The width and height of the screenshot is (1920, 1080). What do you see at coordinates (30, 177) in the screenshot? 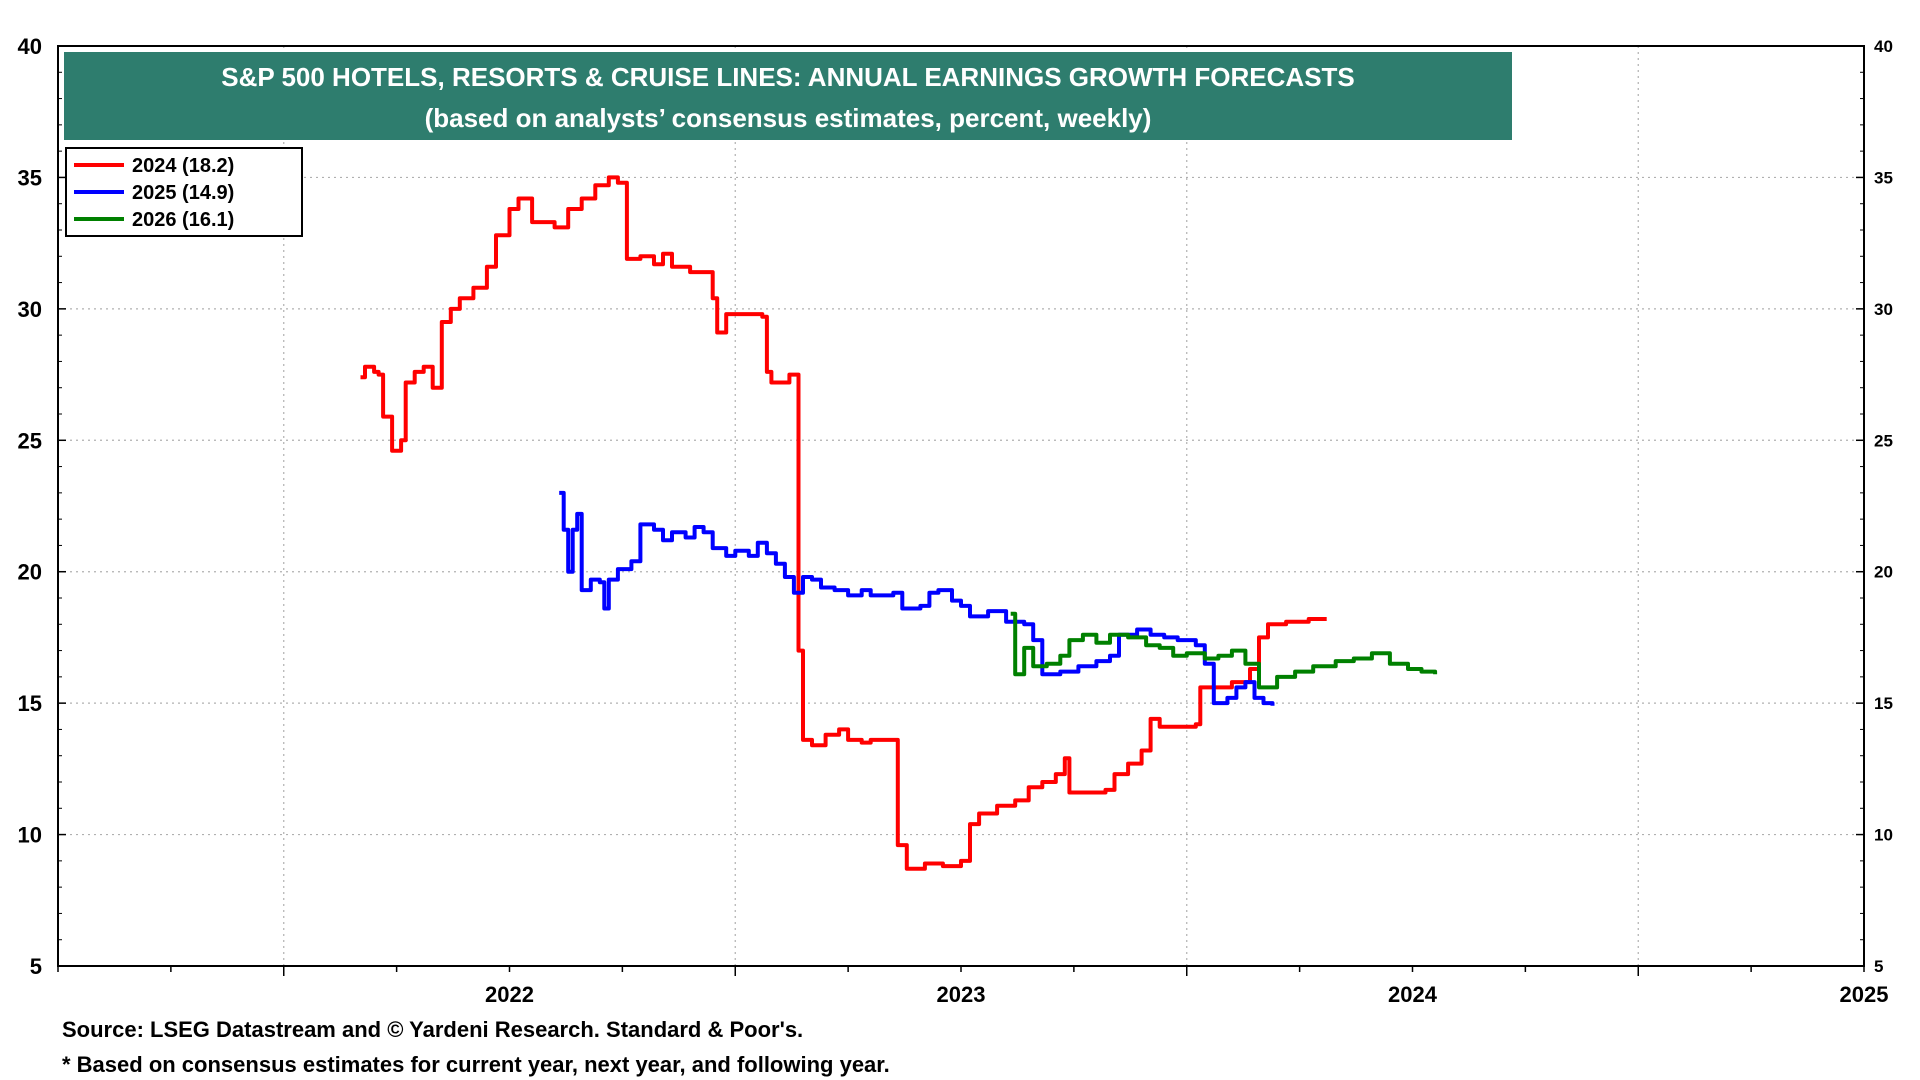
I see `y-tick-label-left: 35` at bounding box center [30, 177].